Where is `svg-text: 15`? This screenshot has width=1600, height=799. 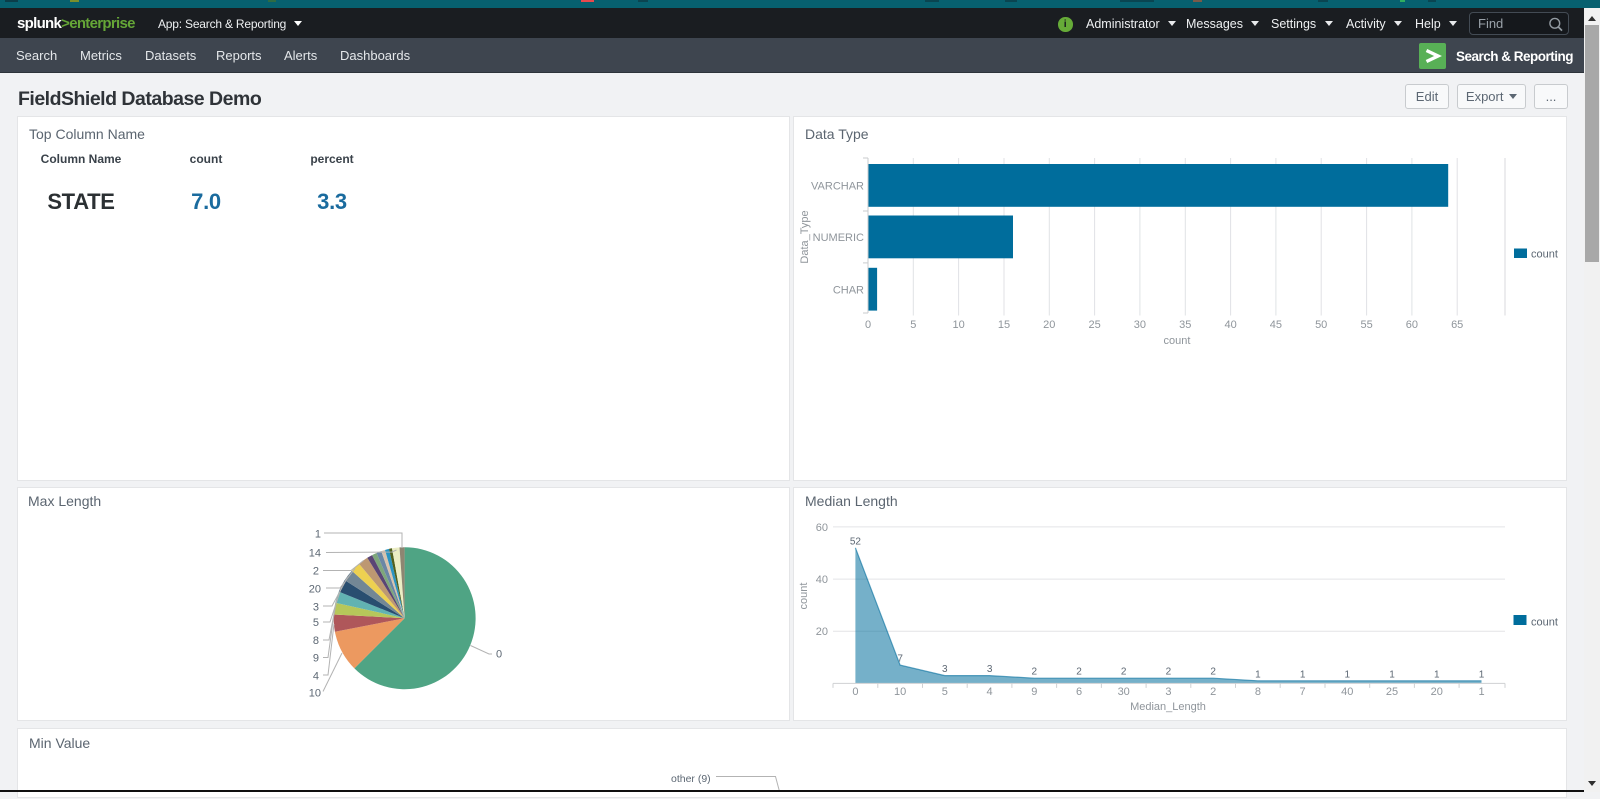
svg-text: 15 is located at coordinates (1004, 325).